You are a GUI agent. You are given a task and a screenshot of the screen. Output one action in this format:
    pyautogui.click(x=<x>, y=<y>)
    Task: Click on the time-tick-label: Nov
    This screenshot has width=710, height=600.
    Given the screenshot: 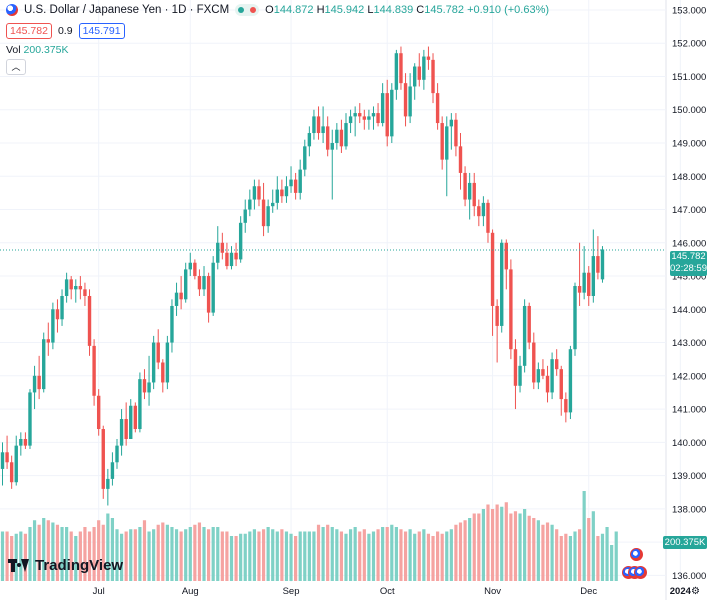 What is the action you would take?
    pyautogui.click(x=492, y=591)
    